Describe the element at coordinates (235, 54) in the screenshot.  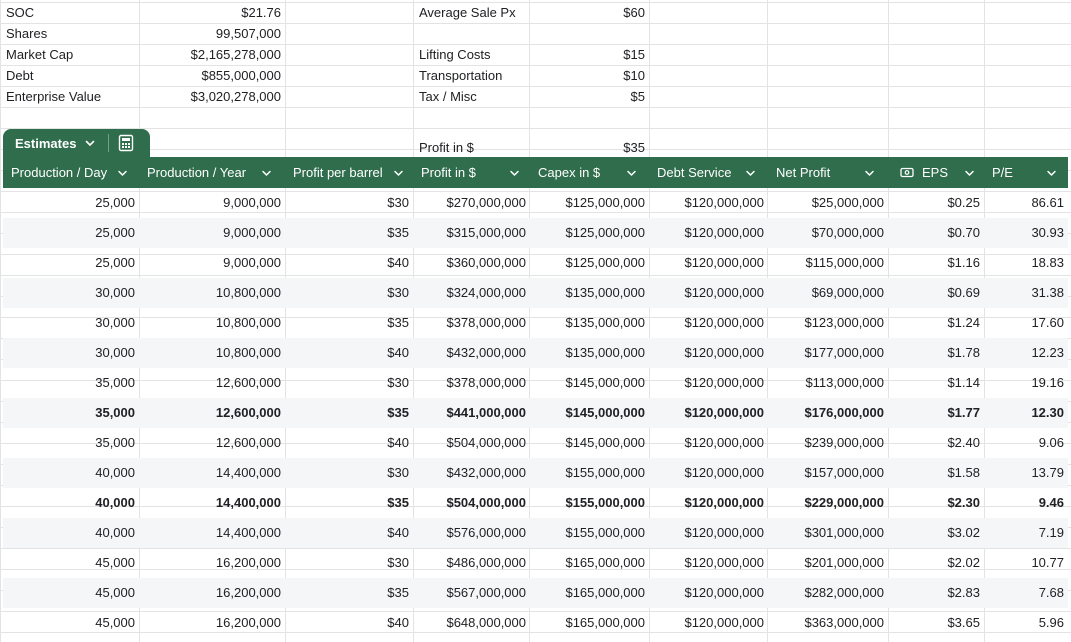
I see `summary-value-cell: $2,165,278,000` at that location.